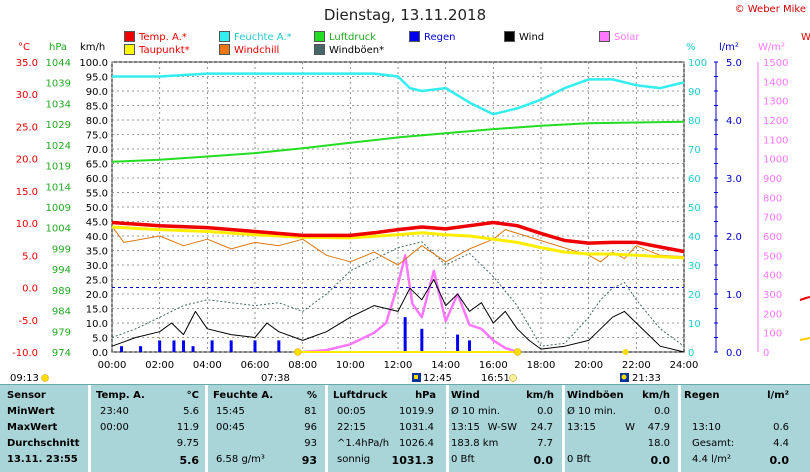 The height and width of the screenshot is (472, 810). I want to click on stats-header-unit: %, so click(311, 395).